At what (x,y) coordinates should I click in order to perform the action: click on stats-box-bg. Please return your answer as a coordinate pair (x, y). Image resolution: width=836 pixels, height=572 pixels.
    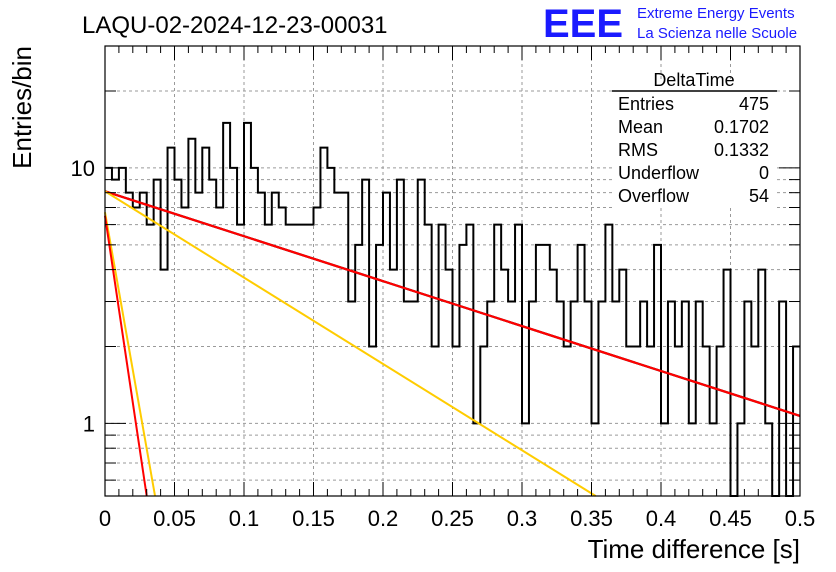
    Looking at the image, I should click on (694, 144).